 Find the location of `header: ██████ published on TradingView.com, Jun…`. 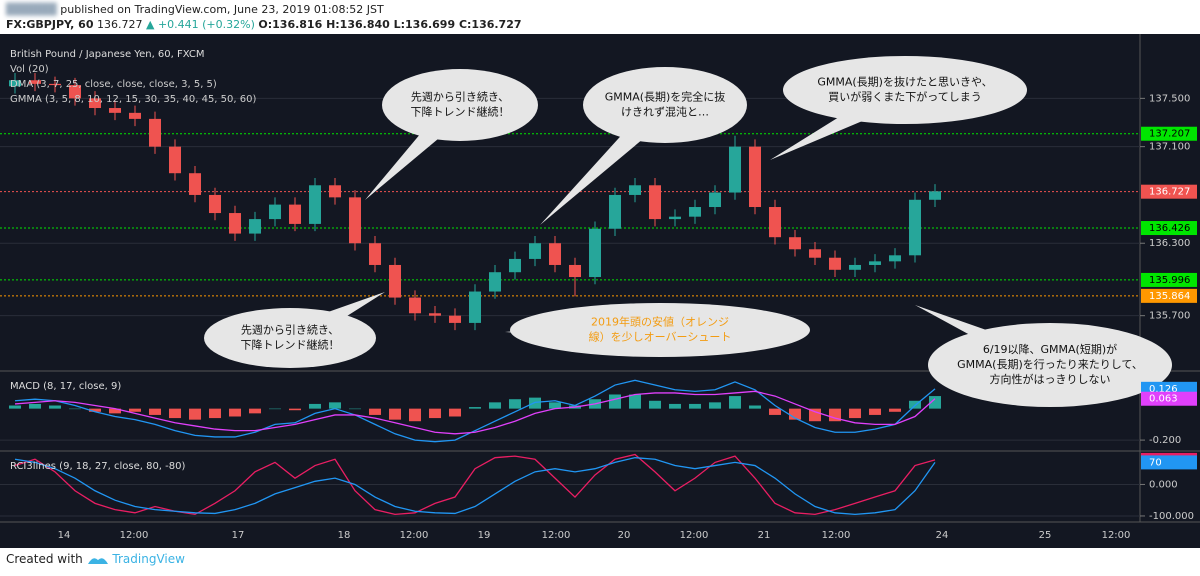

header: ██████ published on TradingView.com, Jun… is located at coordinates (600, 17).